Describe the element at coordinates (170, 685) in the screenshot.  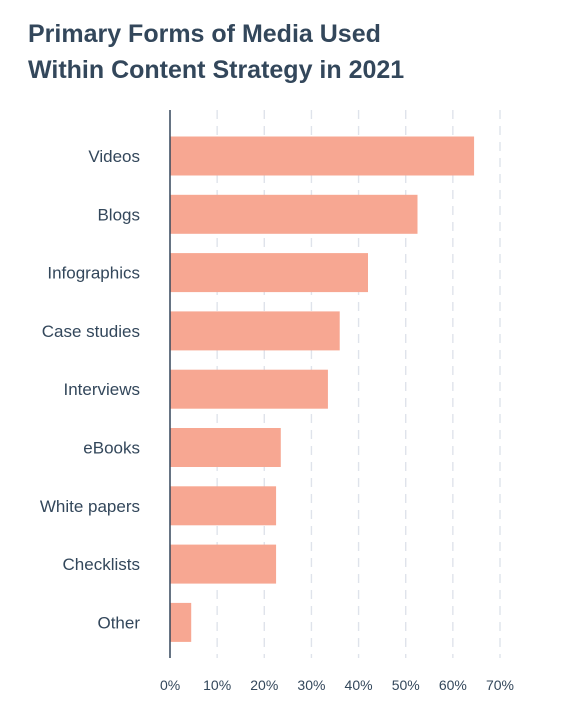
I see `x-tick-label: 0%` at that location.